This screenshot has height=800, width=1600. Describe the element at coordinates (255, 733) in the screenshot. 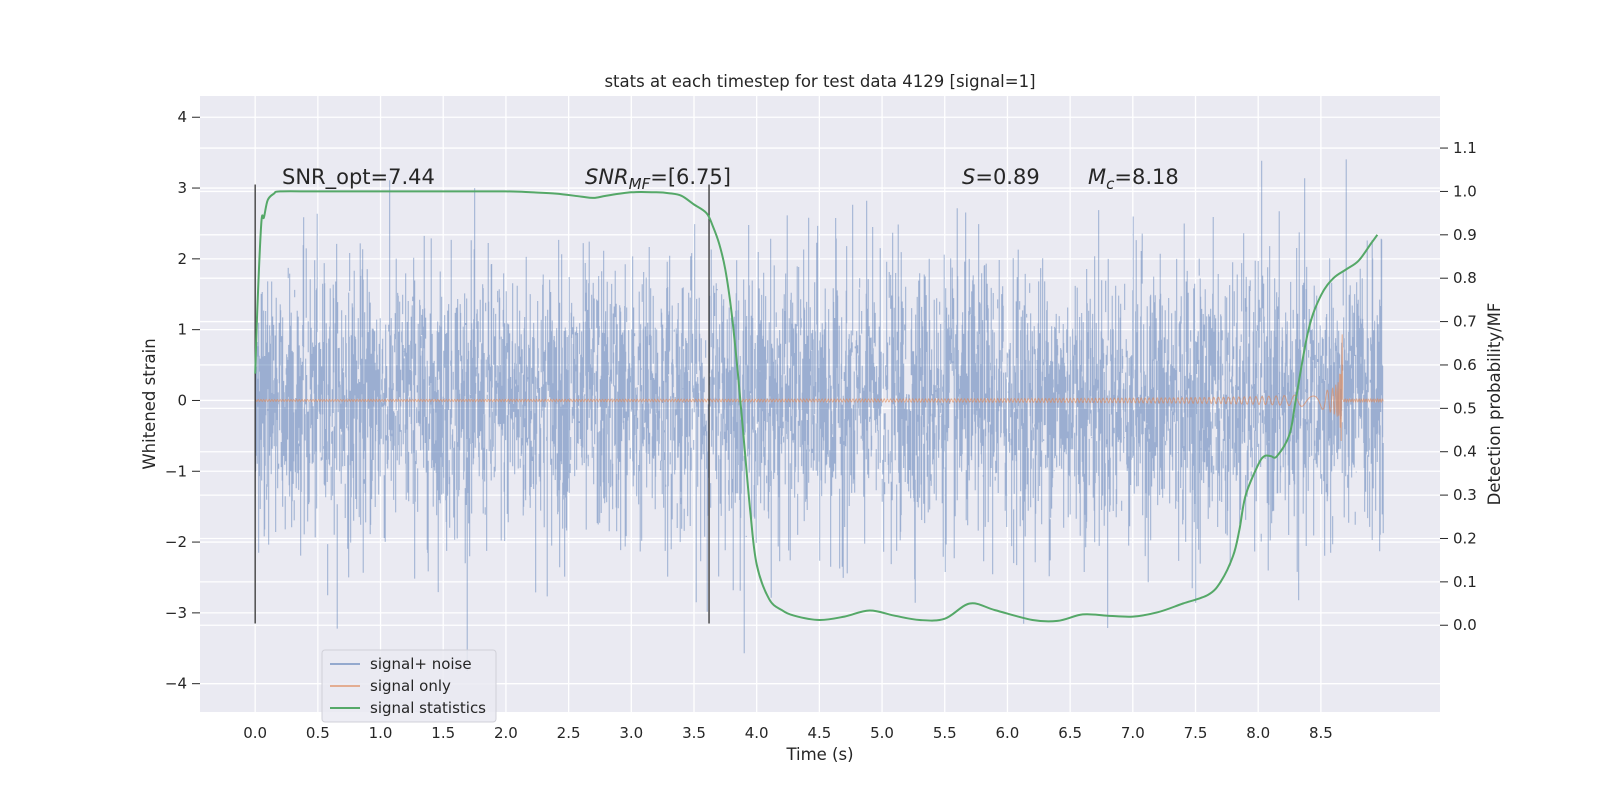

I see `x-tick-label: 0.0` at that location.